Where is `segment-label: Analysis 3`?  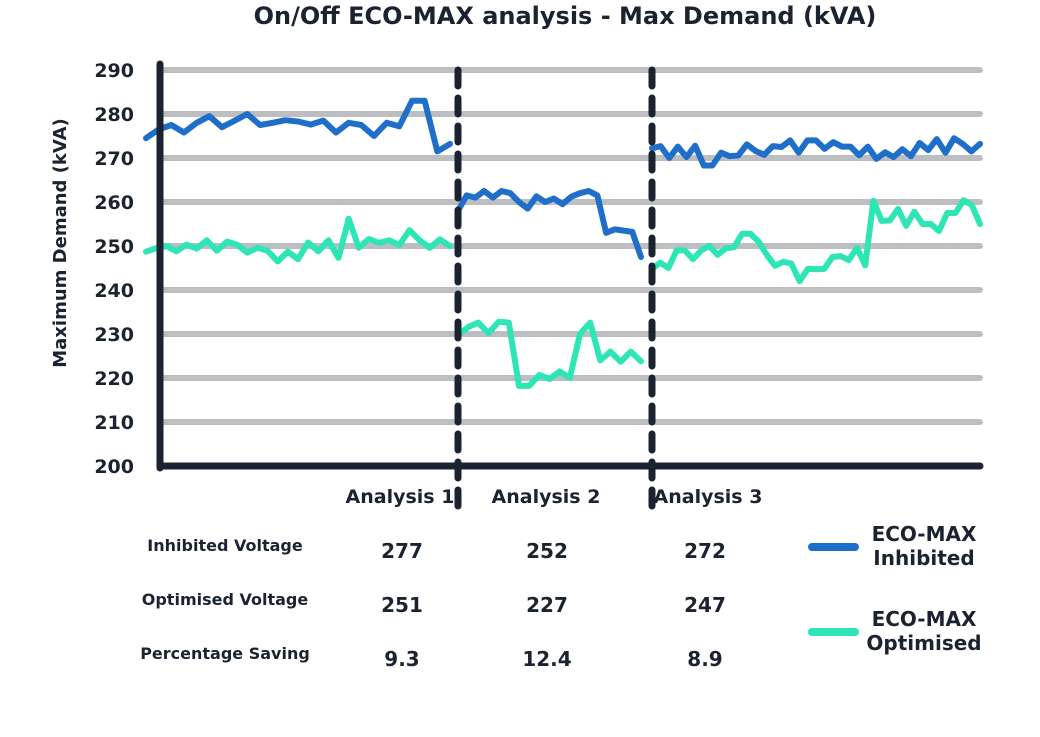 segment-label: Analysis 3 is located at coordinates (708, 497).